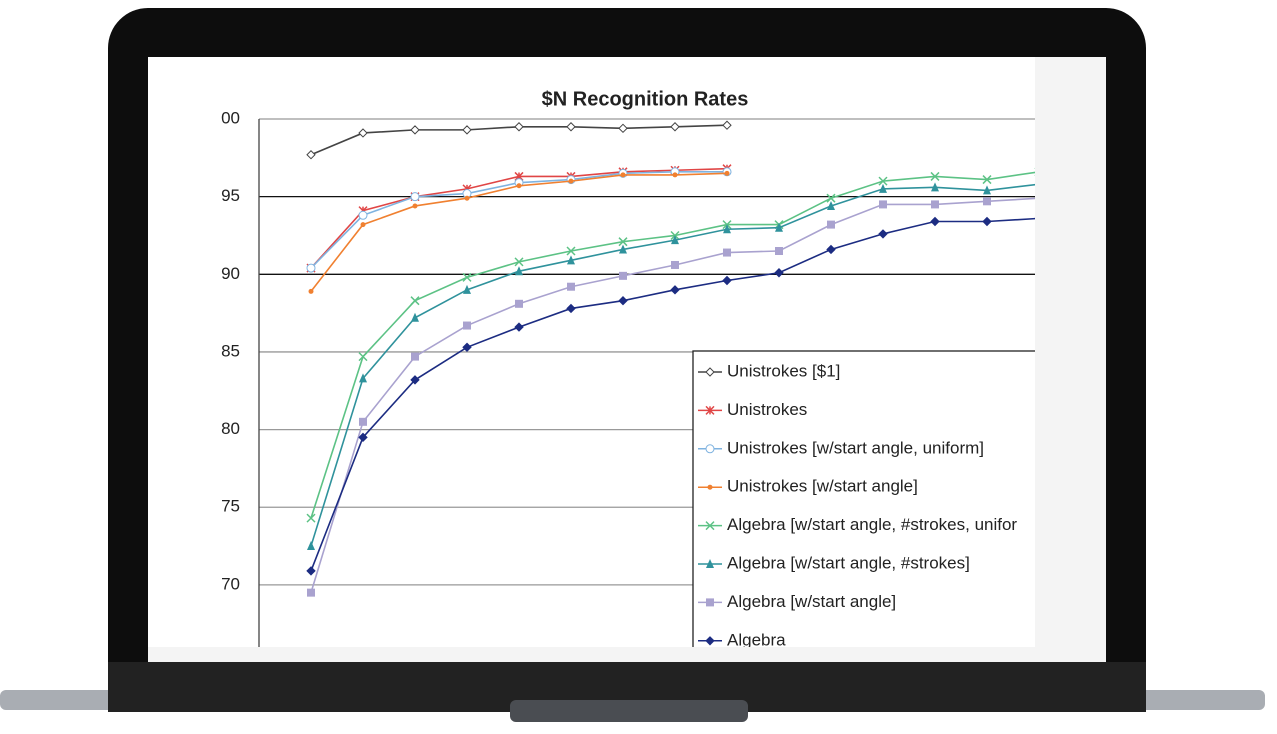 The width and height of the screenshot is (1277, 734). I want to click on y-tick-label: 90, so click(230, 273).